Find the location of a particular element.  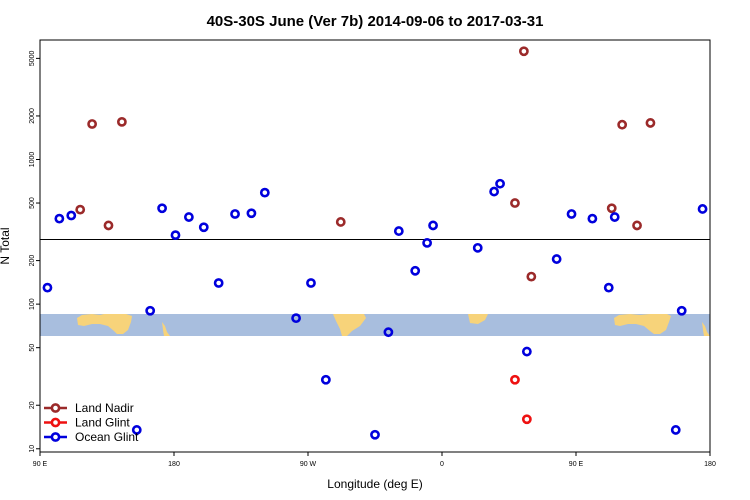

x-axis-label: Longitude (deg E) is located at coordinates (374, 484).